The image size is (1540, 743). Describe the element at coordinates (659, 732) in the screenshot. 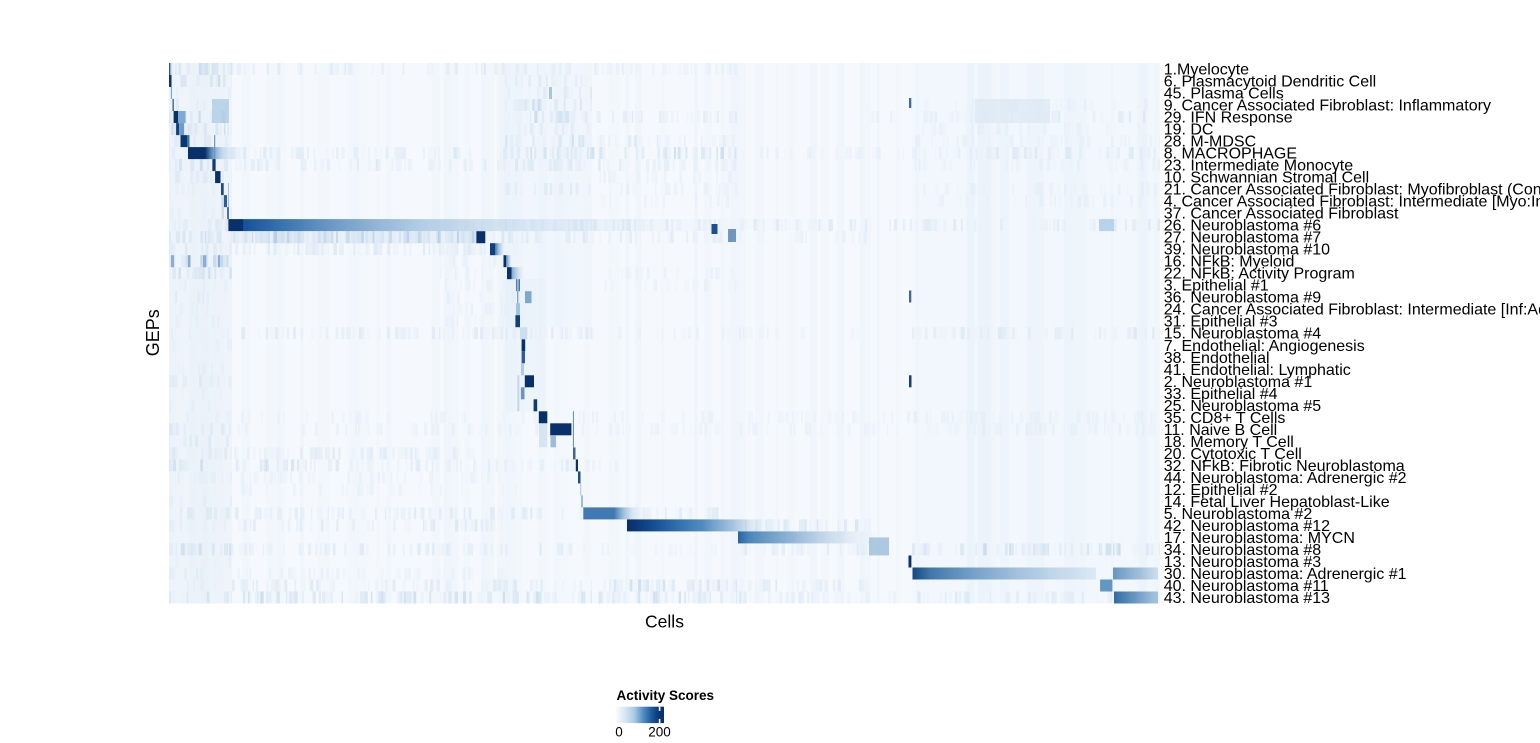

I see `svg-text: 200` at that location.